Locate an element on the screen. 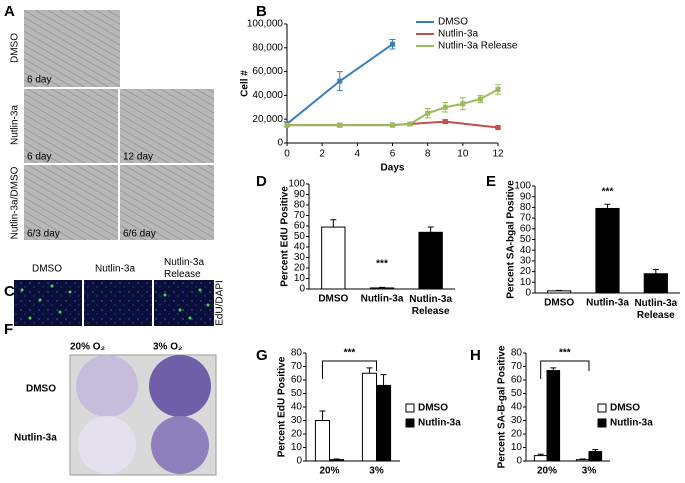 This screenshot has height=483, width=685. y-tick-label: 100,000 is located at coordinates (265, 24).